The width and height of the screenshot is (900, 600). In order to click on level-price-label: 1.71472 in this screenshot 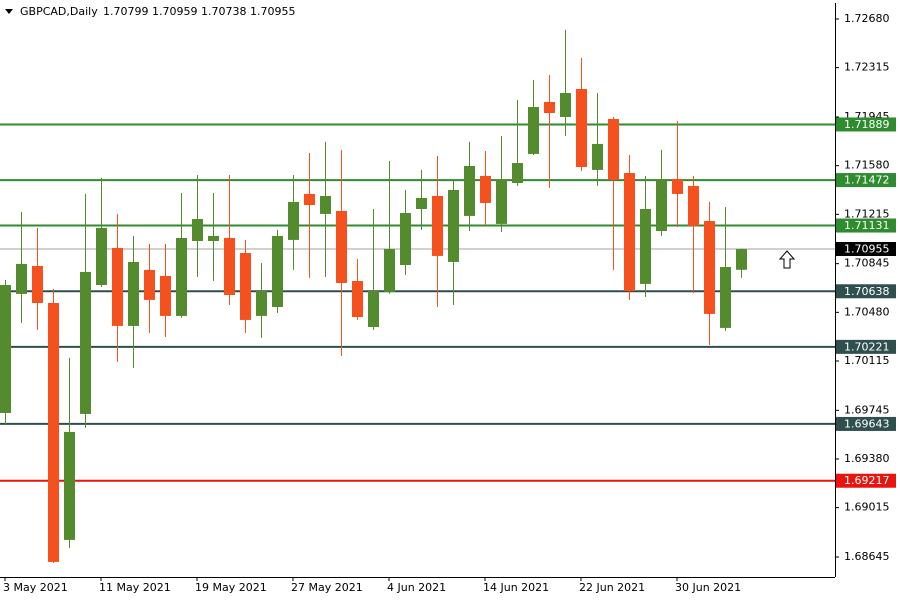, I will do `click(867, 180)`.